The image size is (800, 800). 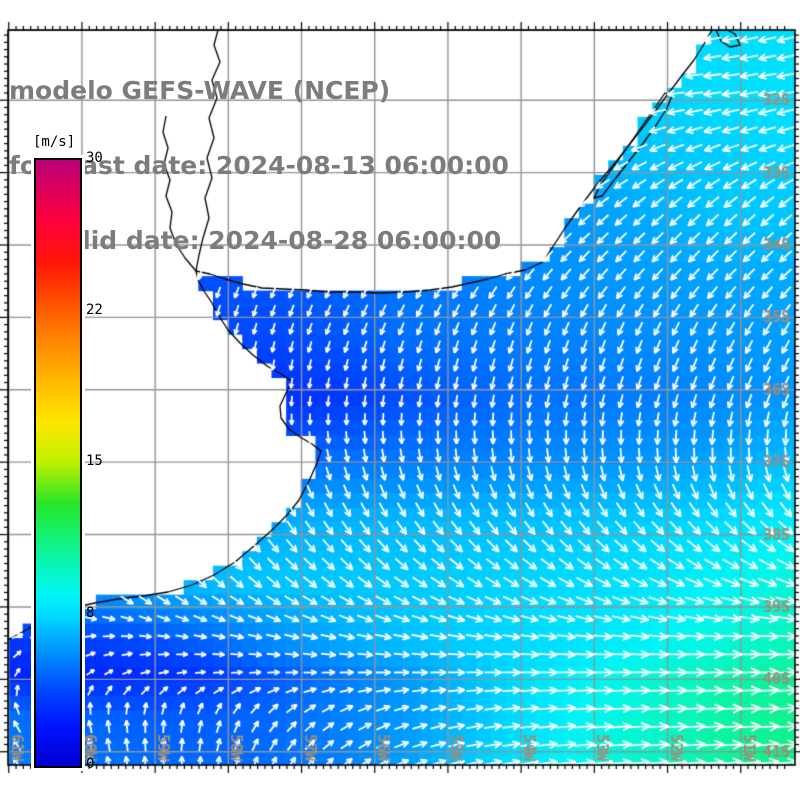 What do you see at coordinates (90, 764) in the screenshot?
I see `colorbar-tick-label: 0` at bounding box center [90, 764].